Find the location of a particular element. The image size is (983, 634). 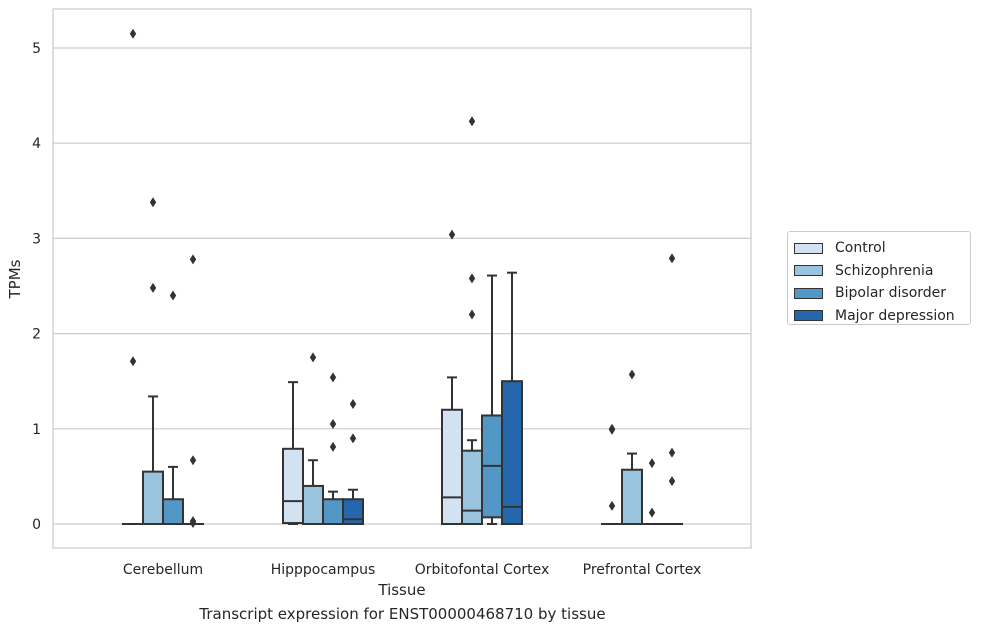

legend-item-schizophrenia: Schizophrenia is located at coordinates (882, 271).